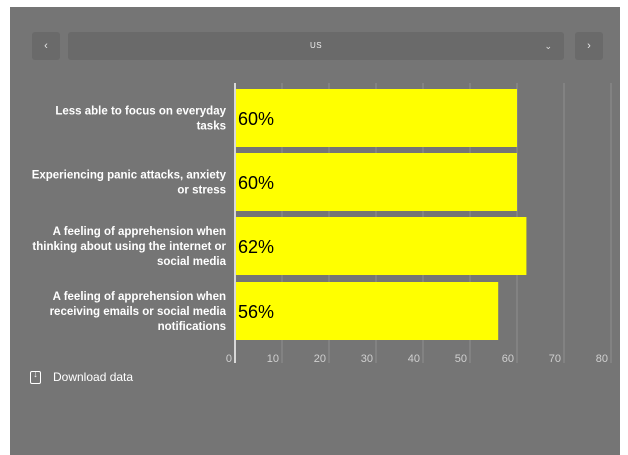 This screenshot has width=628, height=455. I want to click on category-label: thinking about using the internet or, so click(129, 247).